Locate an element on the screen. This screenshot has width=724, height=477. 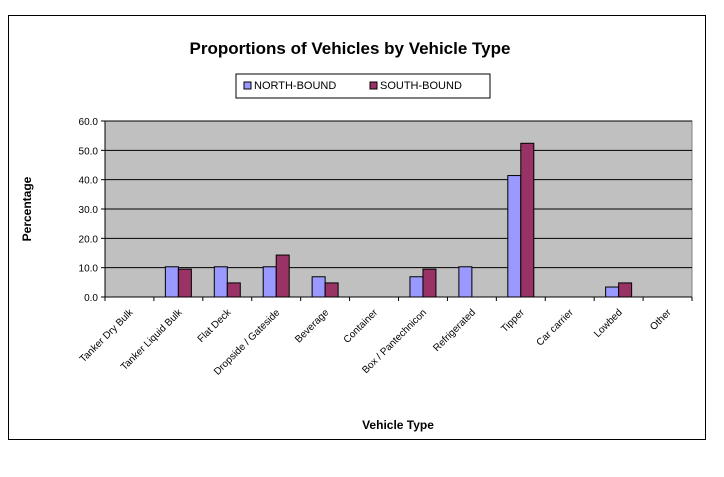
y-tick-label: 60.0 is located at coordinates (89, 122).